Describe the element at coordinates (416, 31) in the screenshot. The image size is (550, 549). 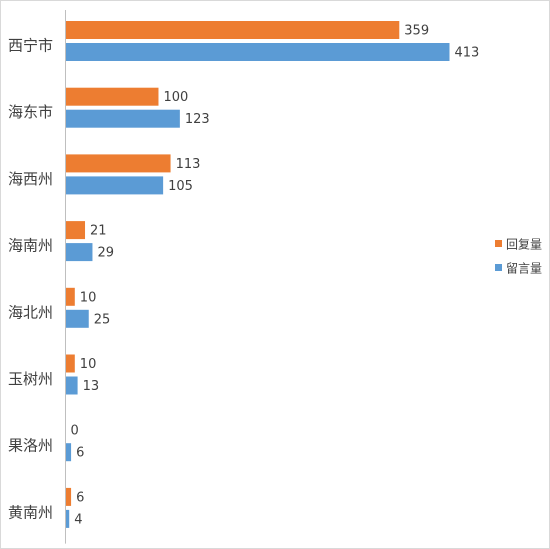
I see `value-label: 359` at that location.